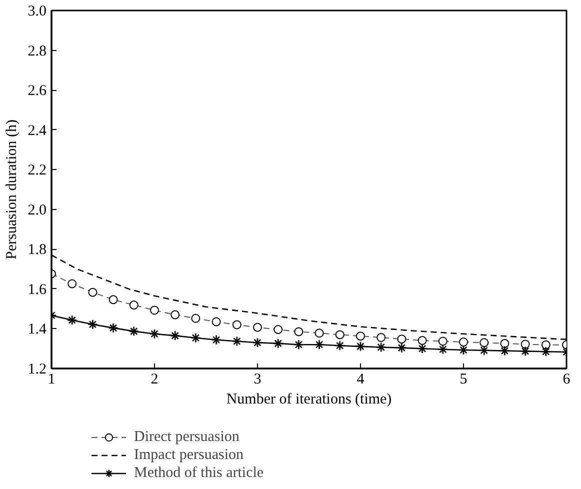 Image resolution: width=581 pixels, height=489 pixels. Describe the element at coordinates (37, 91) in the screenshot. I see `y-tick-label: 2.6` at that location.